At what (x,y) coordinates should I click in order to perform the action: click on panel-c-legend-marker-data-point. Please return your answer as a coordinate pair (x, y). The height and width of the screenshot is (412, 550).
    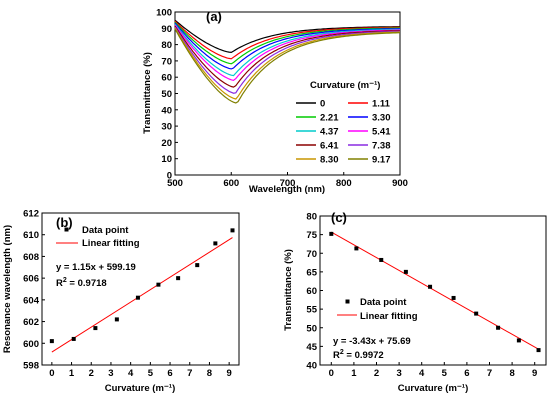
    Looking at the image, I should click on (347, 301).